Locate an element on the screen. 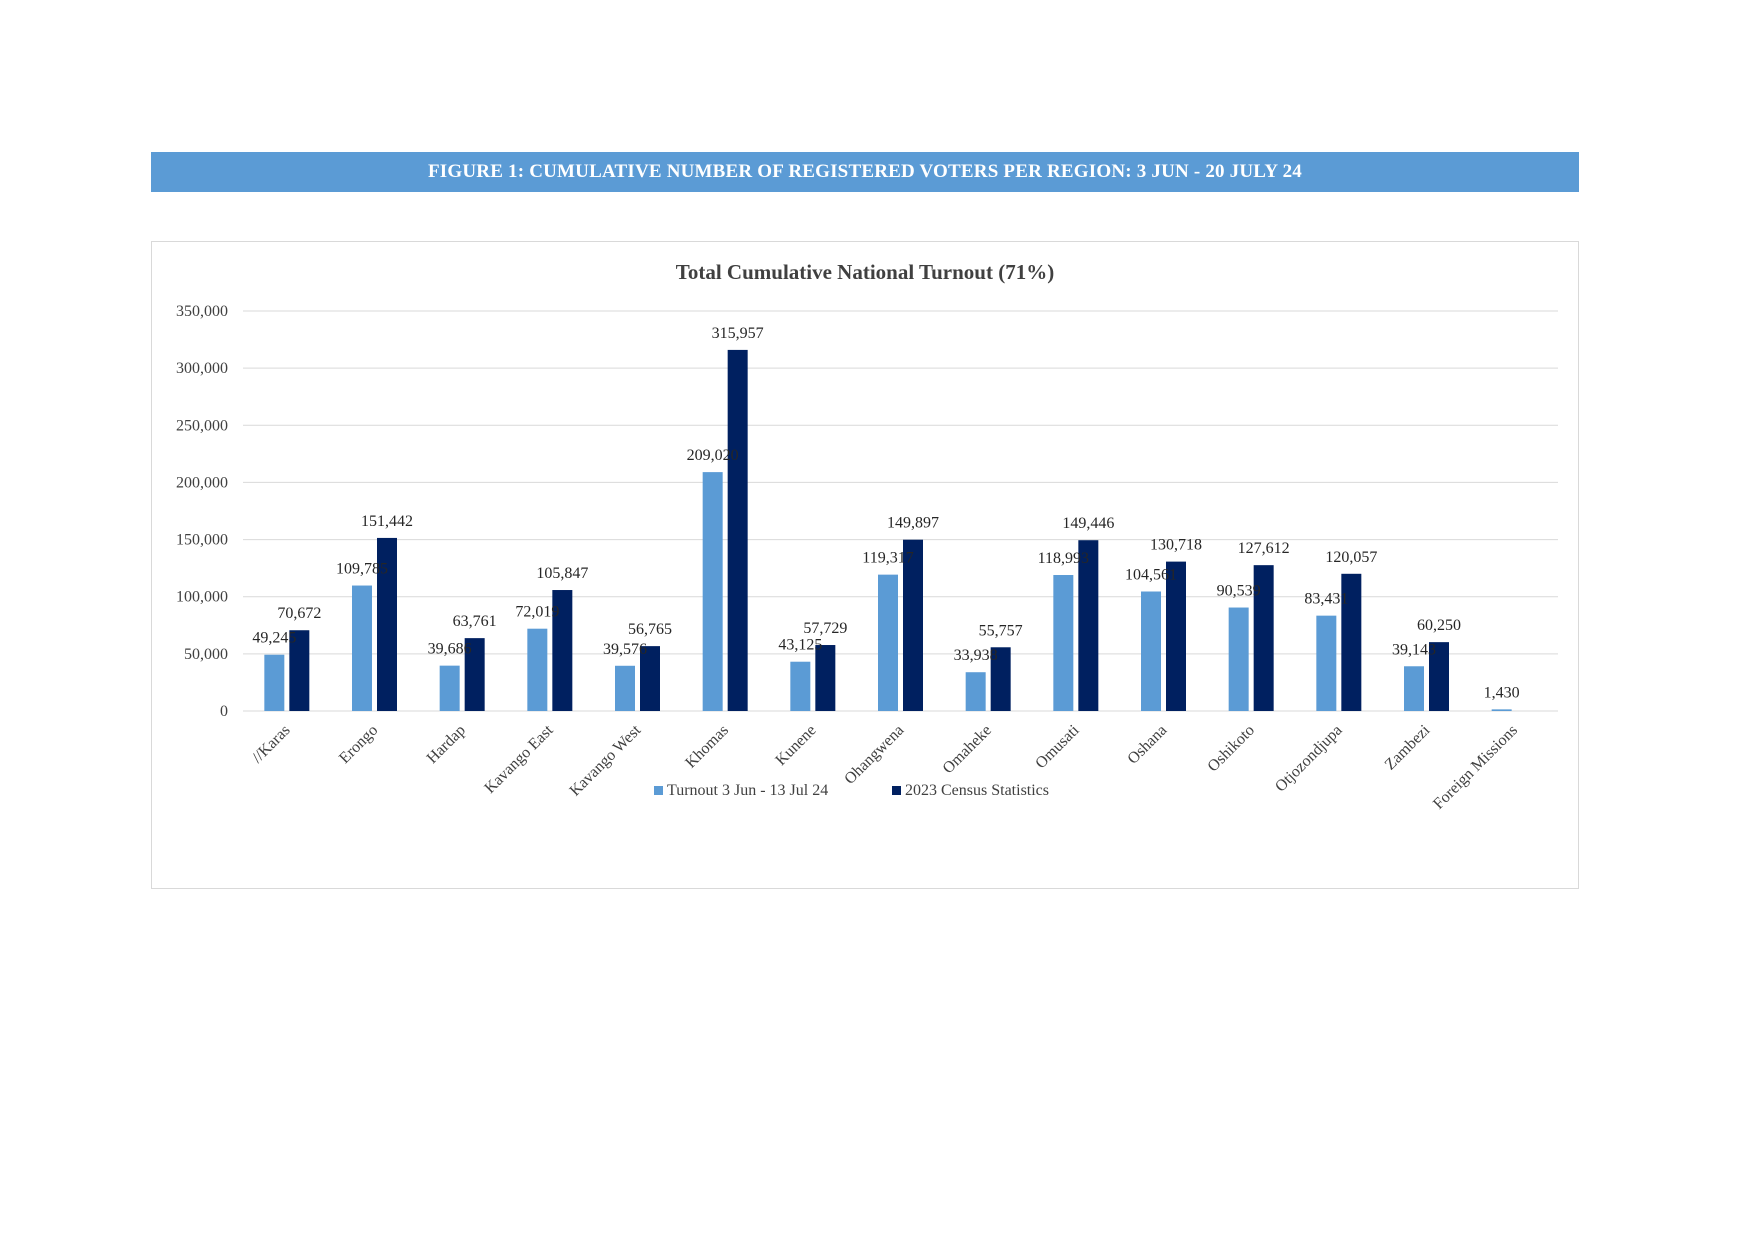 The height and width of the screenshot is (1241, 1755). legend-swatch-turnout is located at coordinates (658, 790).